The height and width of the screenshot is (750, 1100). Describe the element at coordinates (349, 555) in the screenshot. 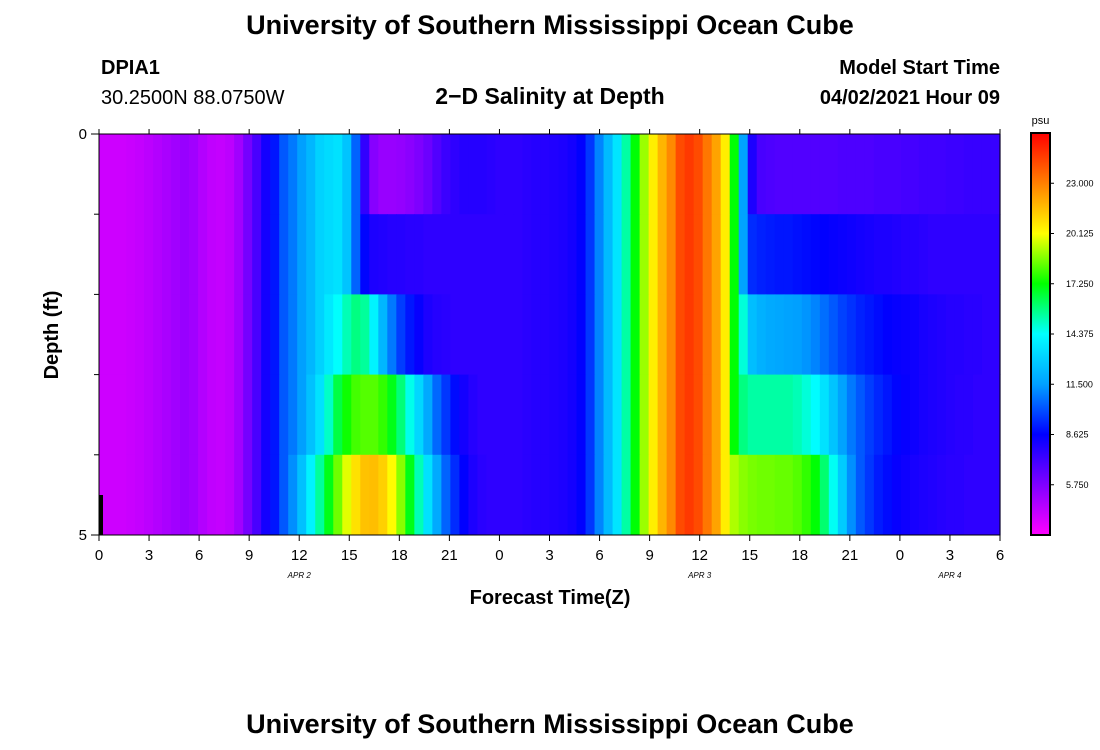

I see `x-tick-label: 15` at that location.